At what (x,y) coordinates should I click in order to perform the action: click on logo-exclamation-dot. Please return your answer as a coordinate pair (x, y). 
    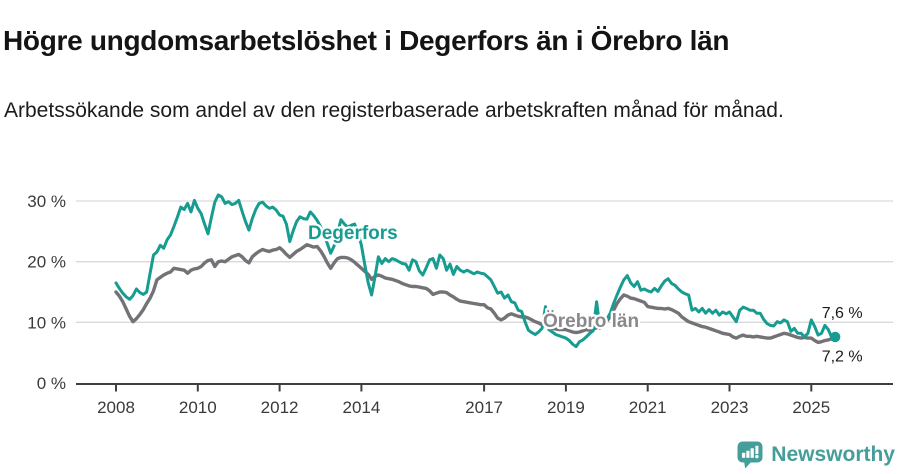
    Looking at the image, I should click on (757, 456).